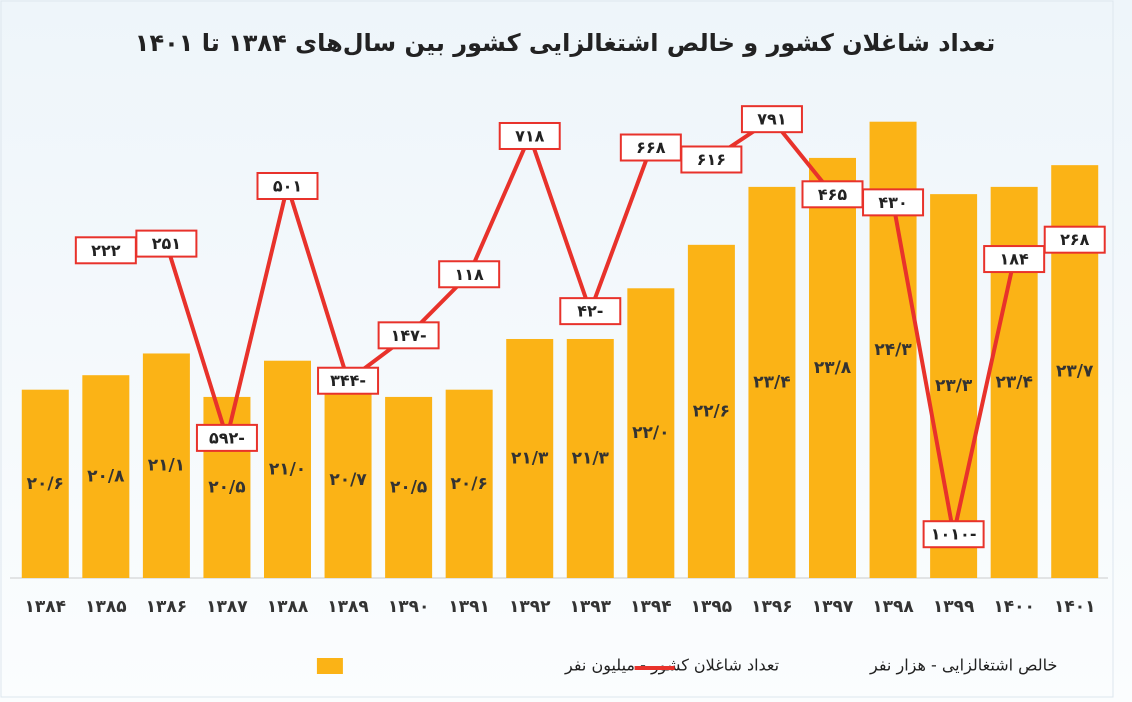 The width and height of the screenshot is (1132, 702). I want to click on line-value-label: ۷۱۸, so click(530, 135).